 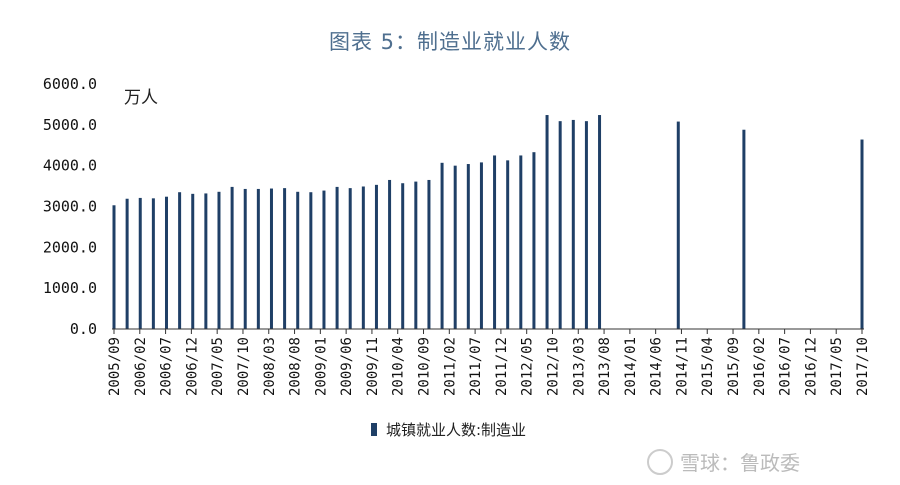 I want to click on x-tick-label: 2006/12, so click(x=192, y=366).